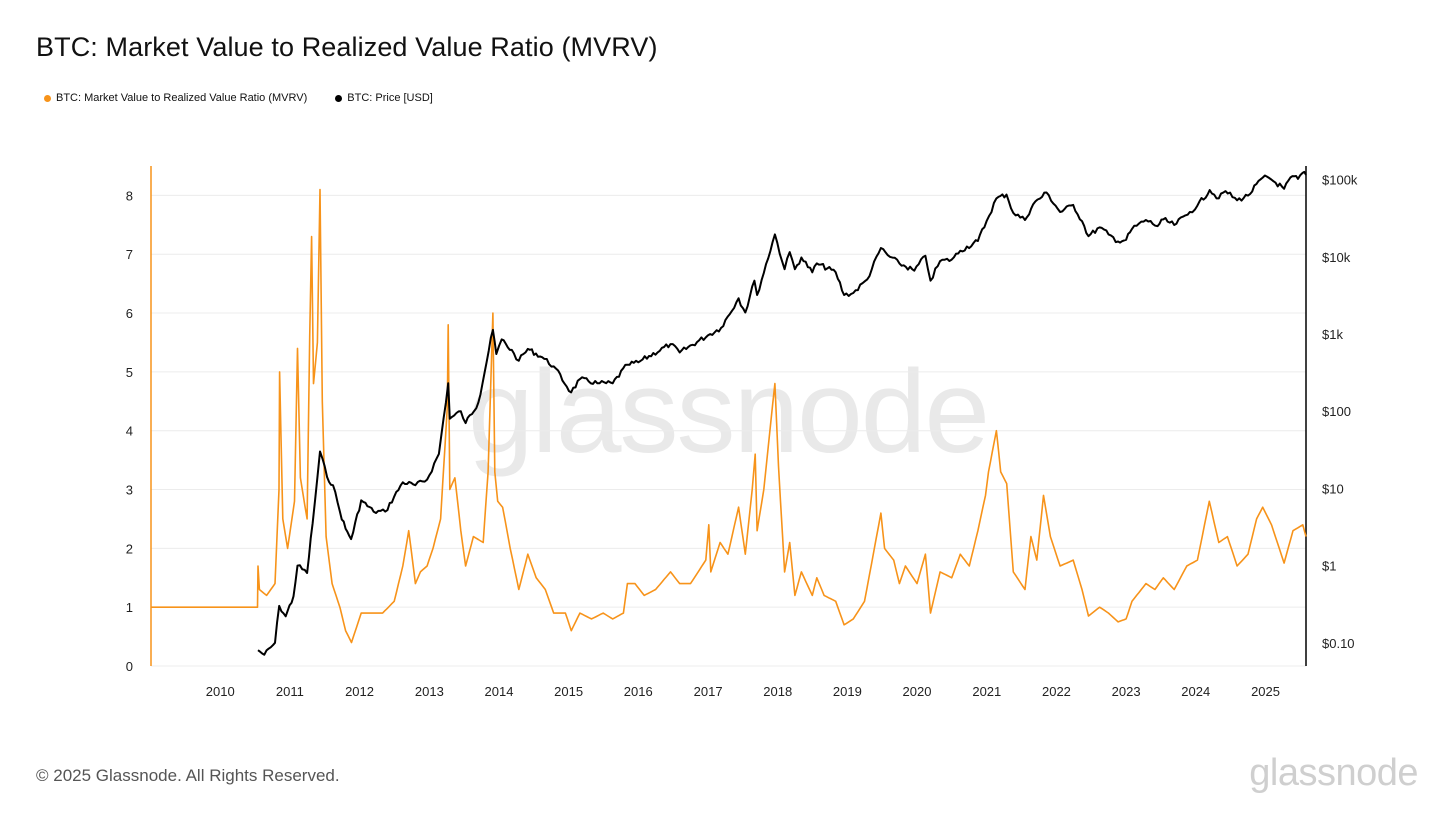 This screenshot has height=819, width=1456. Describe the element at coordinates (847, 691) in the screenshot. I see `x-tick-label: 2019` at that location.